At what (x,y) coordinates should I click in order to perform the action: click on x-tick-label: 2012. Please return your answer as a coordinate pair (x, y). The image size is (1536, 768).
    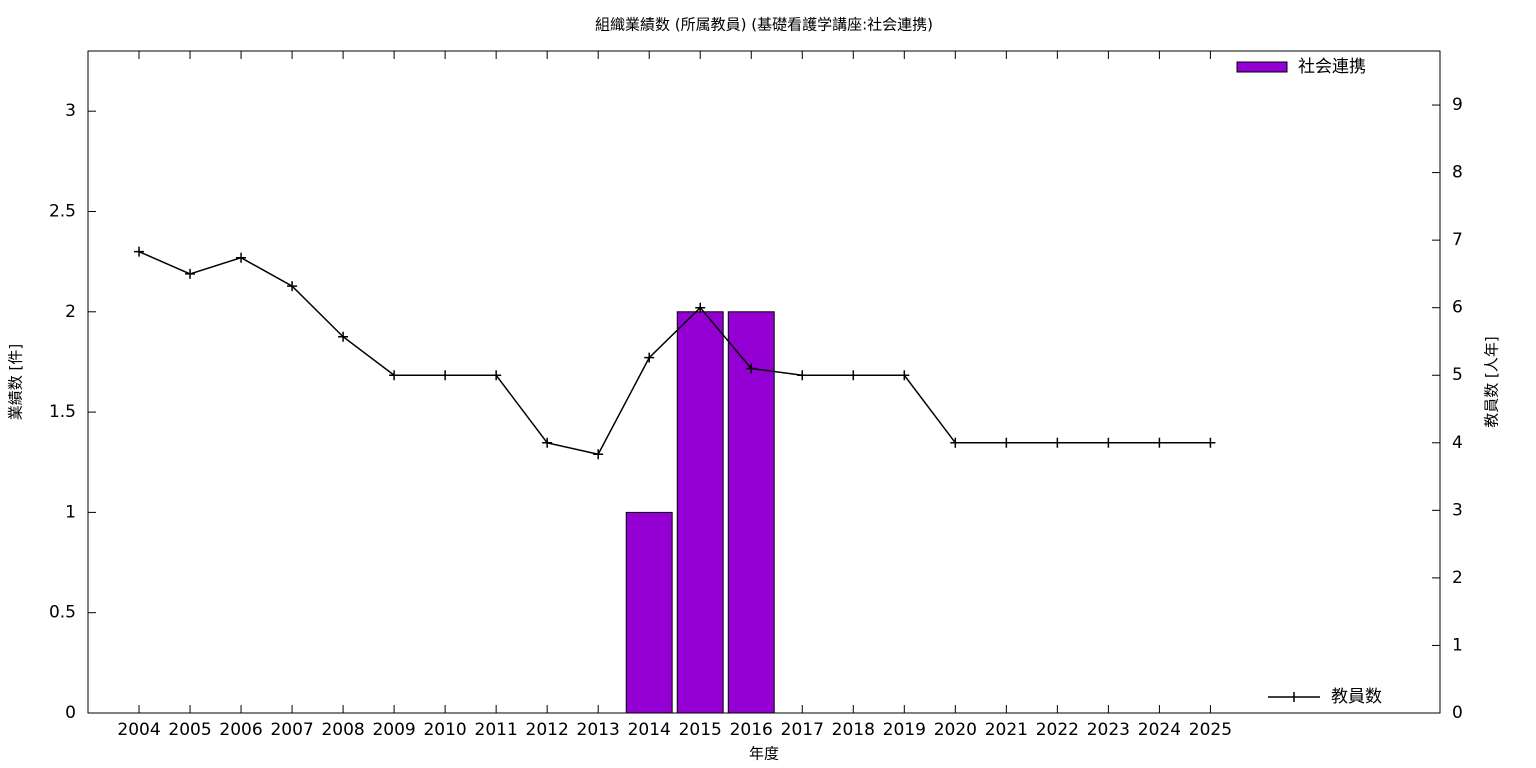
    Looking at the image, I should click on (547, 730).